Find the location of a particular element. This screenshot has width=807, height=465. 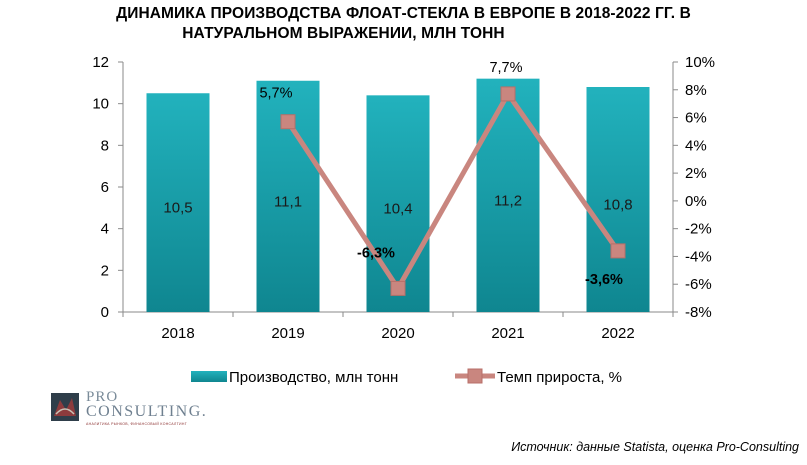

legend-swatch-bar is located at coordinates (209, 376).